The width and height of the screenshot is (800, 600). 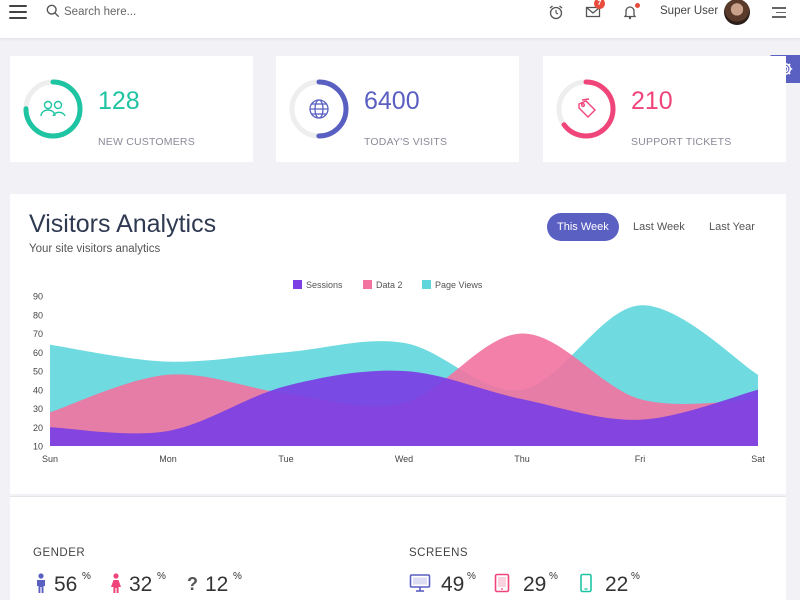 I want to click on legend-label: Sessions, so click(x=324, y=285).